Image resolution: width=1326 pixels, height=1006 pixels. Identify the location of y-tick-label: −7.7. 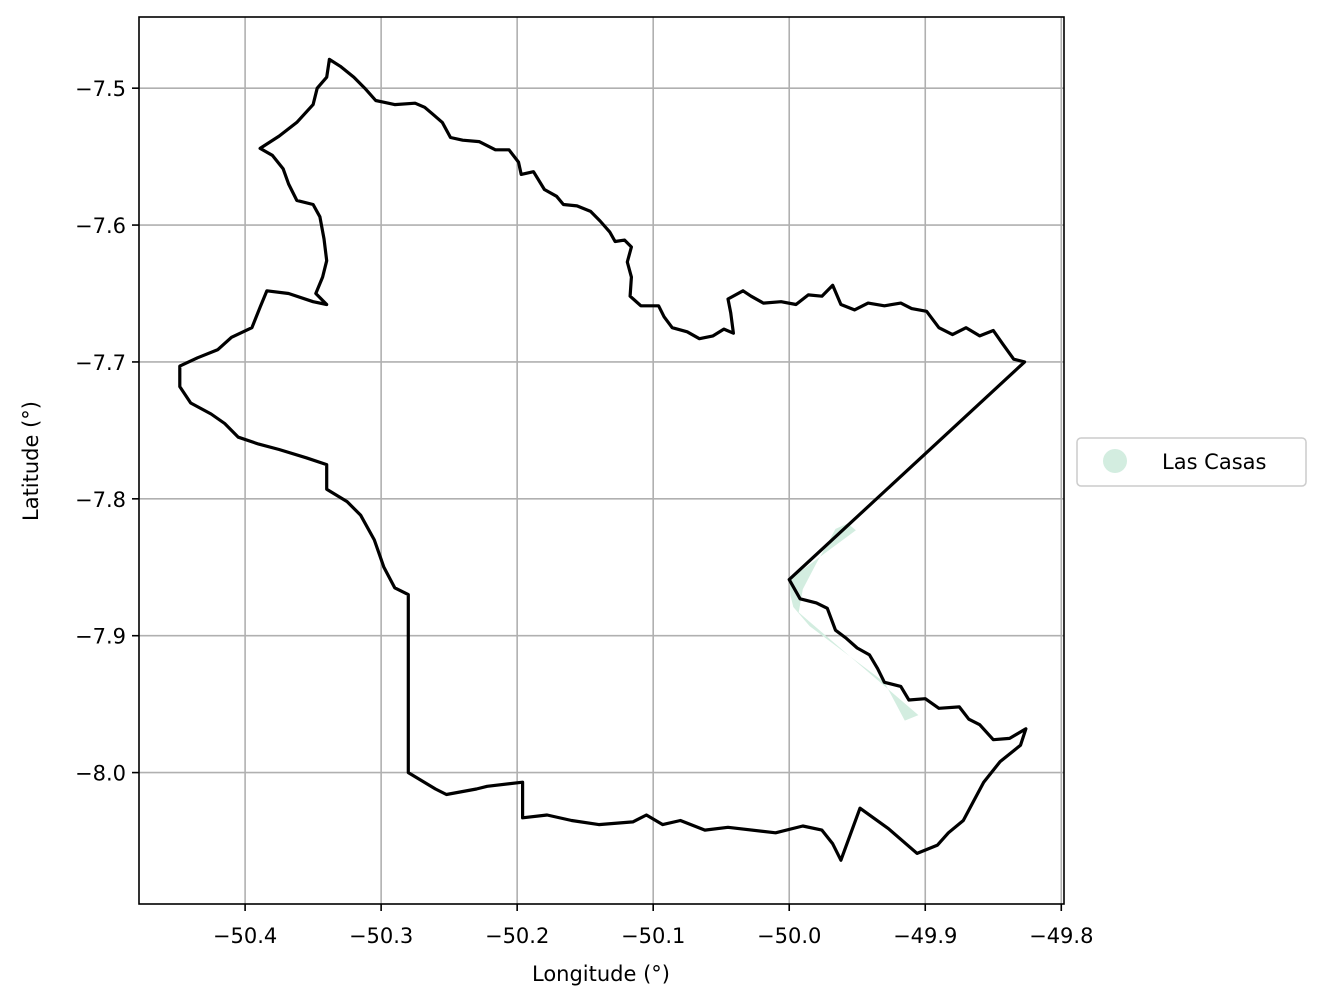
(100, 363).